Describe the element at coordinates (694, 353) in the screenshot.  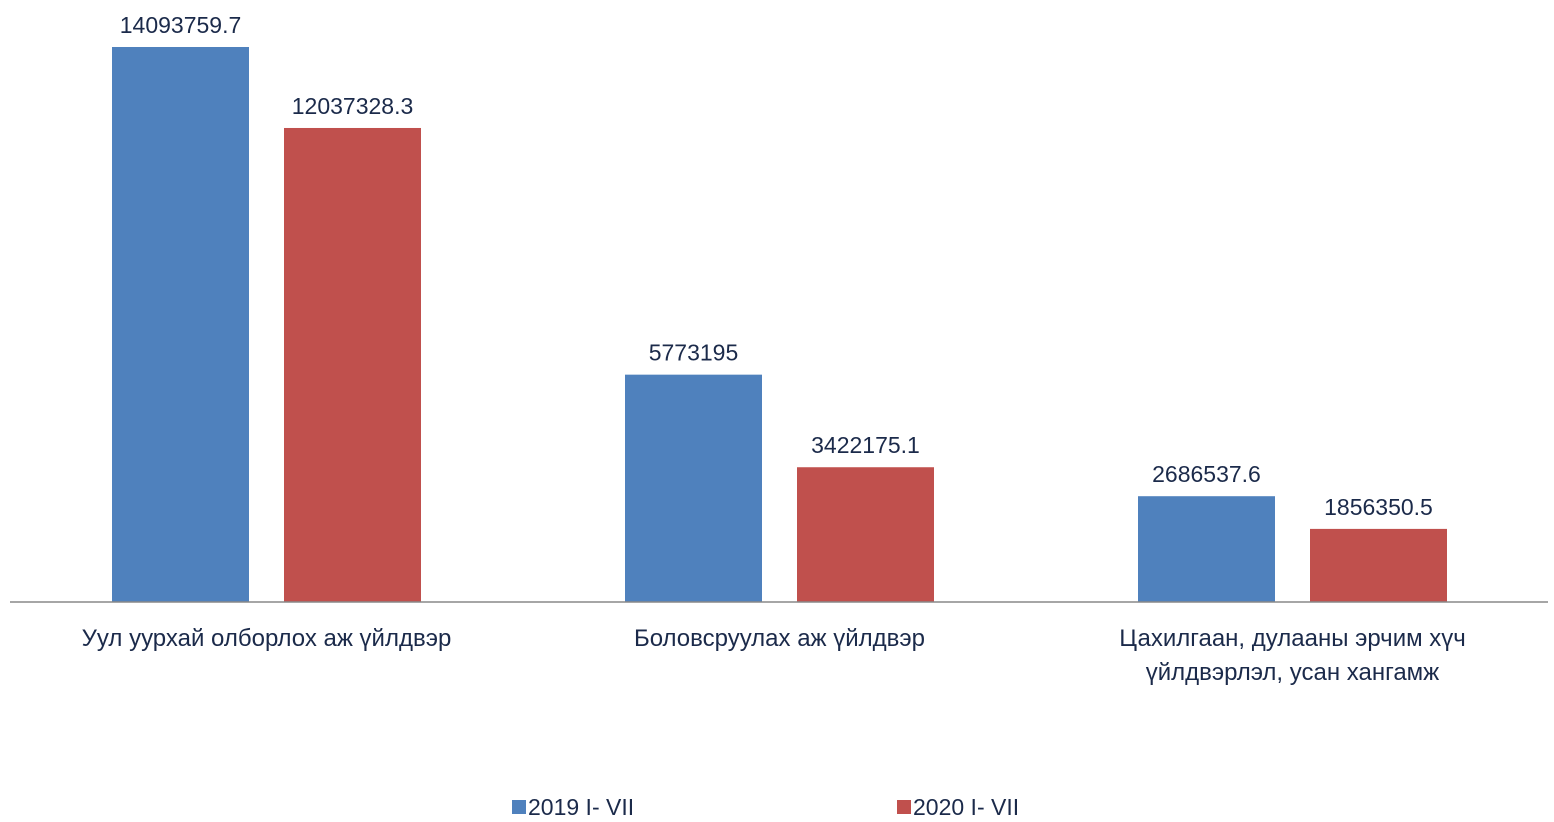
I see `value-label: 5773195` at that location.